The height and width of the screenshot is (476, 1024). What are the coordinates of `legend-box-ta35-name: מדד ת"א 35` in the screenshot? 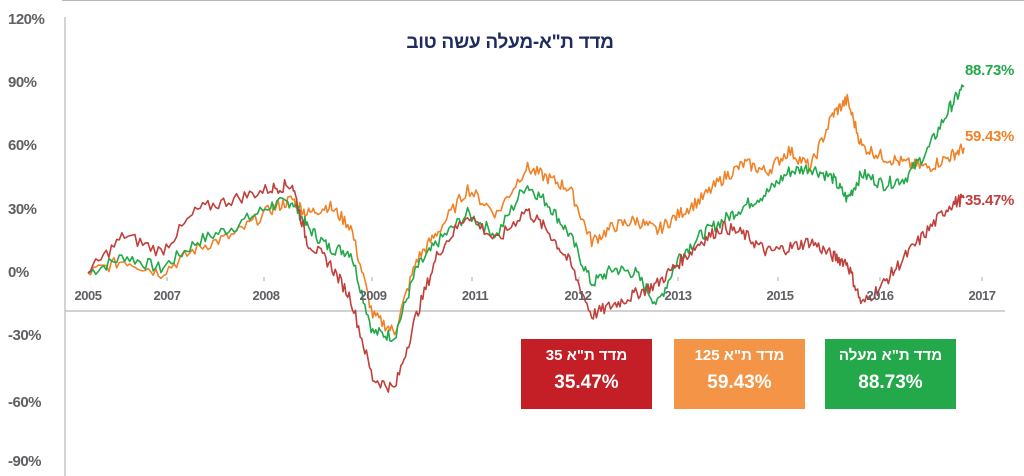 It's located at (586, 355).